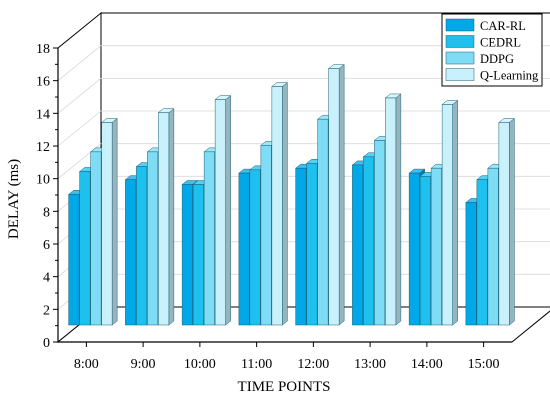  I want to click on x-tick-label: 14:00, so click(427, 364).